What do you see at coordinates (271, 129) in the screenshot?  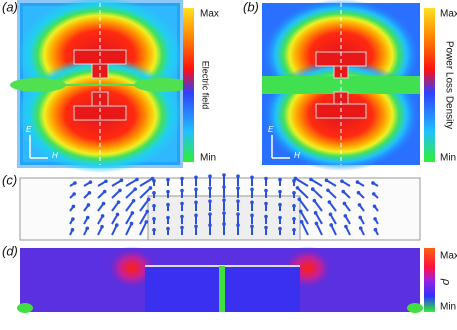 I see `axis-e: E` at bounding box center [271, 129].